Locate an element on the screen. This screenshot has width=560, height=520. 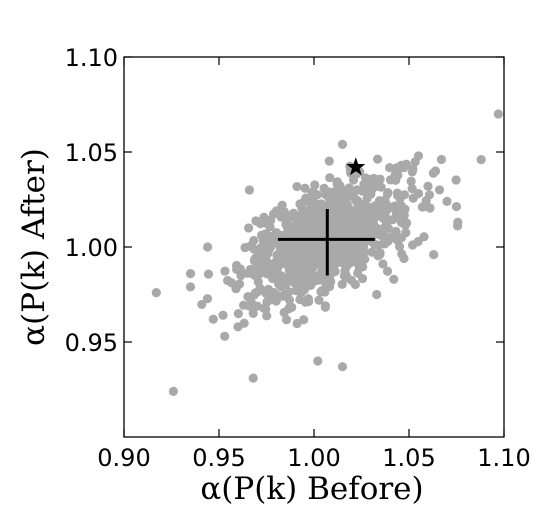
y-tick-label: 0.95 is located at coordinates (91, 343).